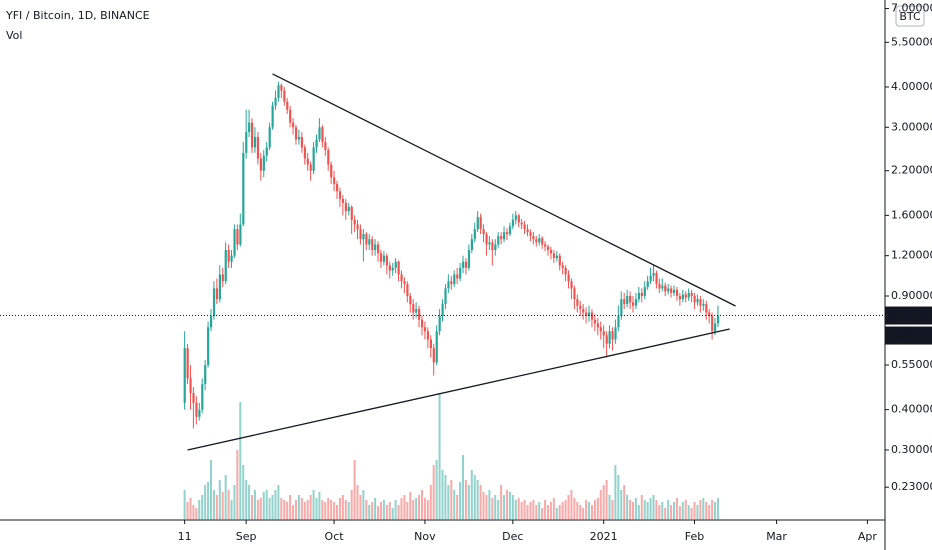 This screenshot has width=932, height=550. I want to click on currency-label: BTC, so click(910, 16).